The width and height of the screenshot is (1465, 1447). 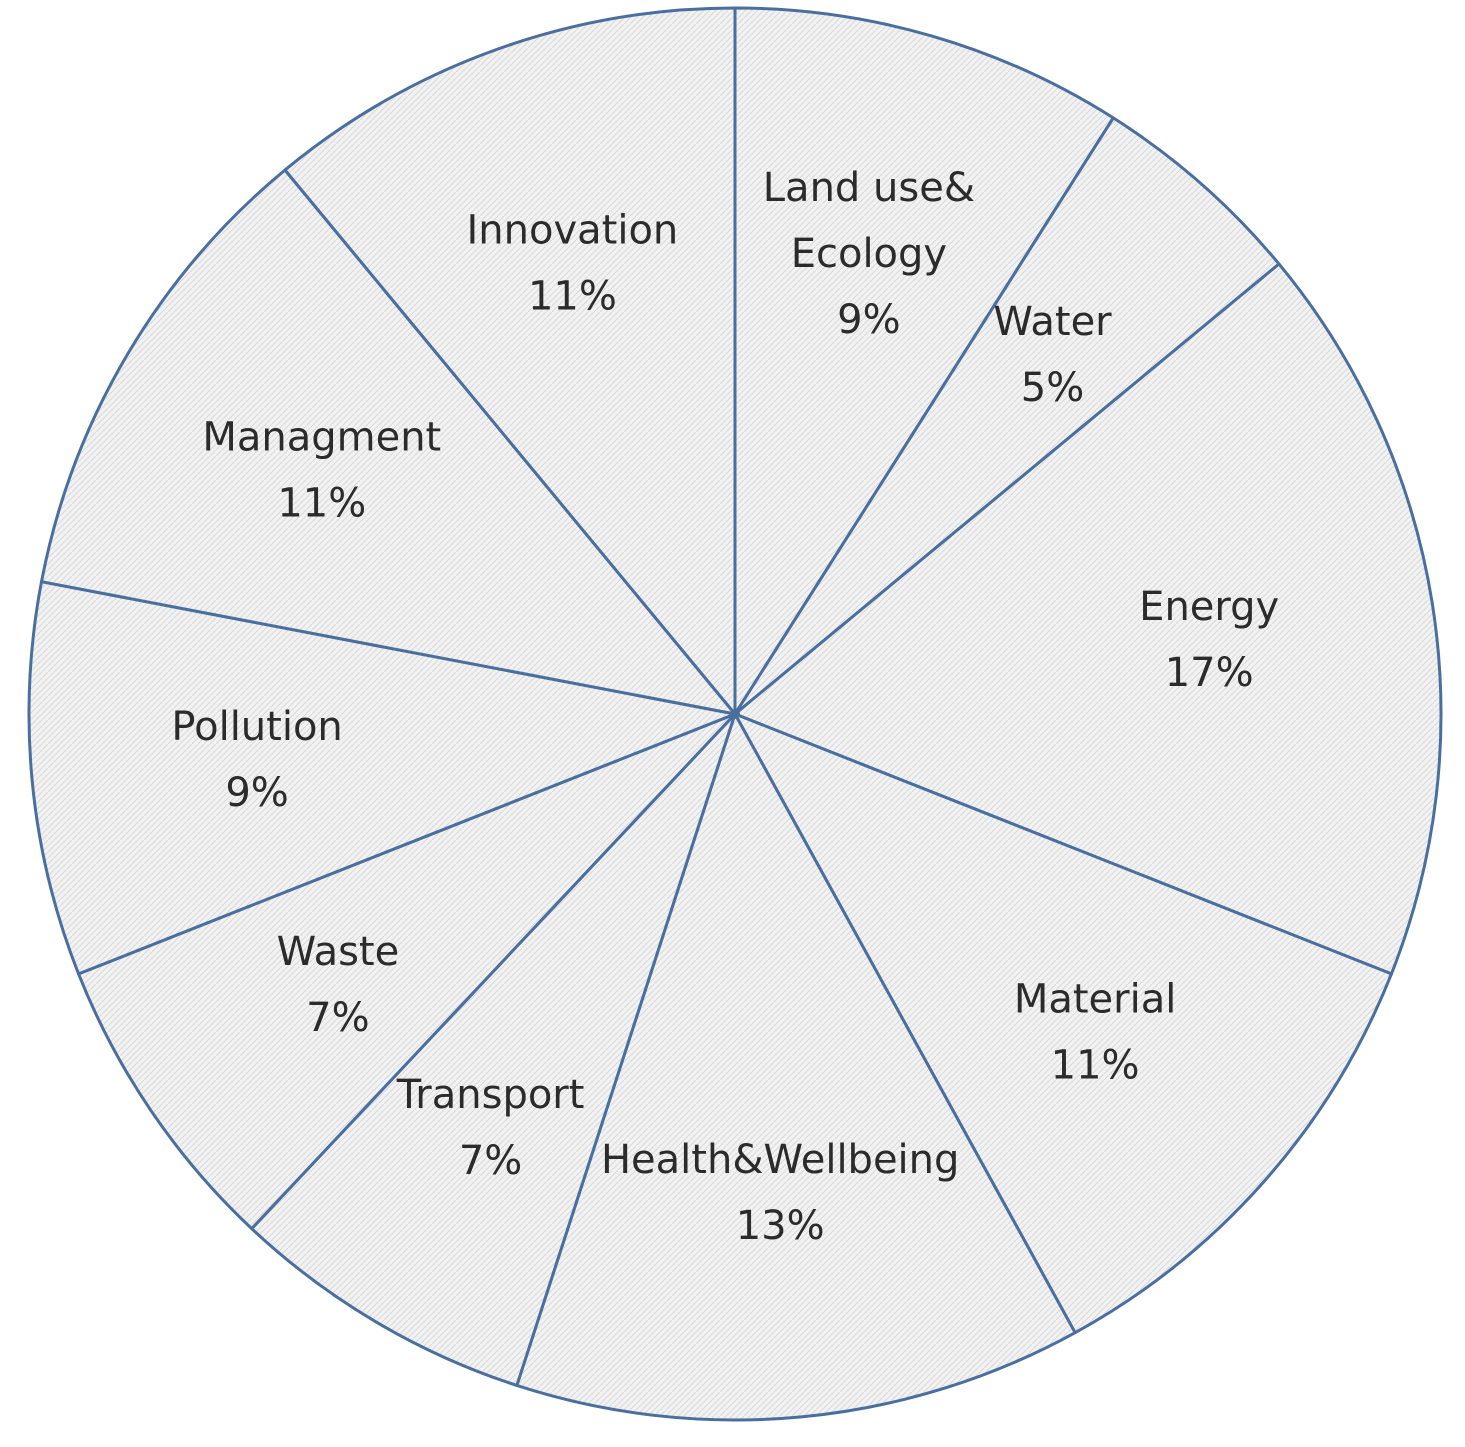 I want to click on pie-center, so click(x=735, y=714).